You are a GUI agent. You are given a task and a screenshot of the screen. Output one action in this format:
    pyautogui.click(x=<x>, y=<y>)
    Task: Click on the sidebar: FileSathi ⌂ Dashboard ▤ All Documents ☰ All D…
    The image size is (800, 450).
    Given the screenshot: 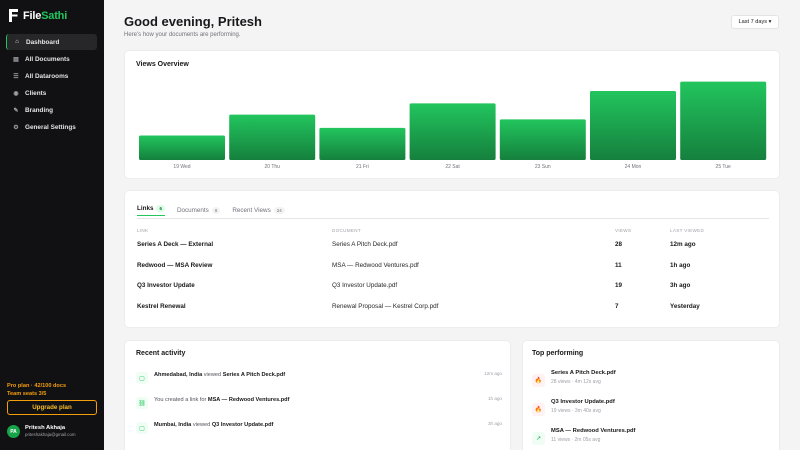 What is the action you would take?
    pyautogui.click(x=52, y=225)
    